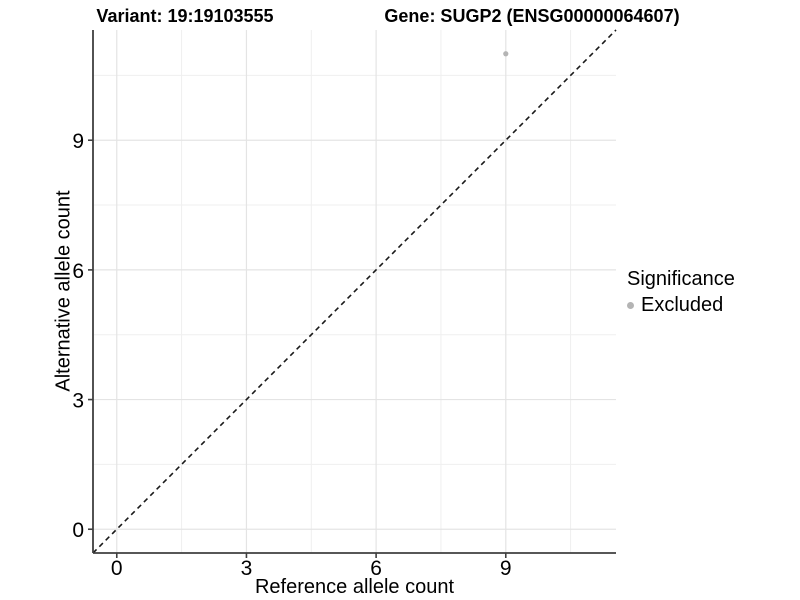 The height and width of the screenshot is (600, 800). Describe the element at coordinates (185, 16) in the screenshot. I see `variant-title: Variant: 19:19103555` at that location.